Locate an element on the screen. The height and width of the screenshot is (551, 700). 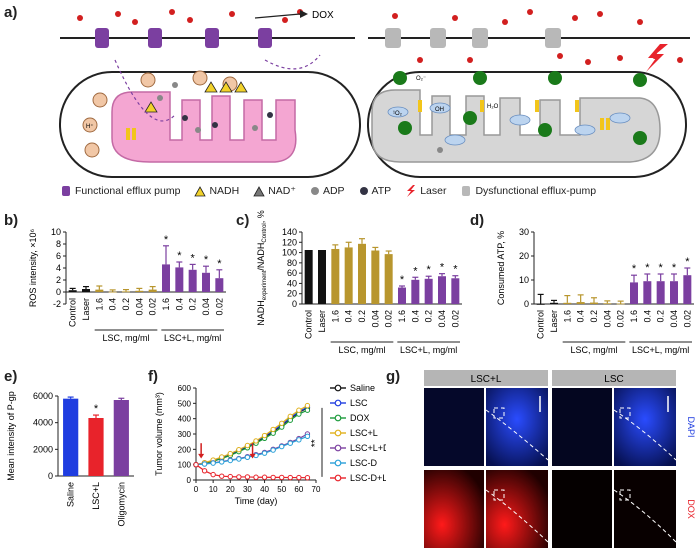
header-lsc-label: LSC is located at coordinates (613, 379).